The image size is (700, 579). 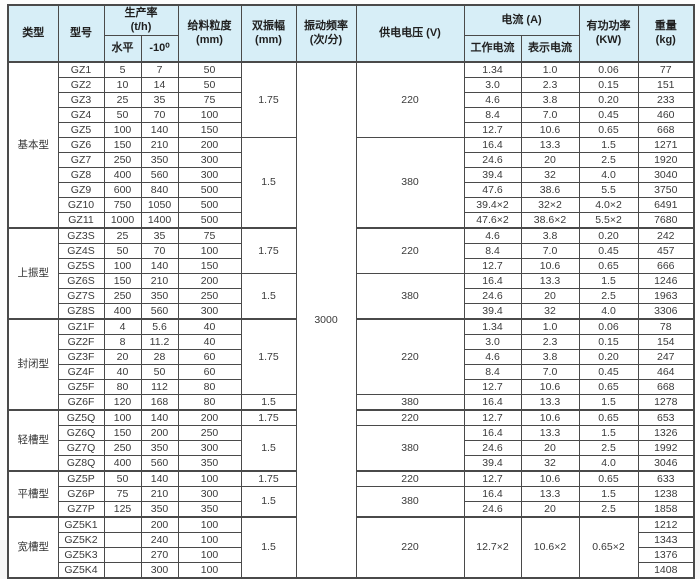 What do you see at coordinates (268, 182) in the screenshot?
I see `amplitude-cell: 1.5` at bounding box center [268, 182].